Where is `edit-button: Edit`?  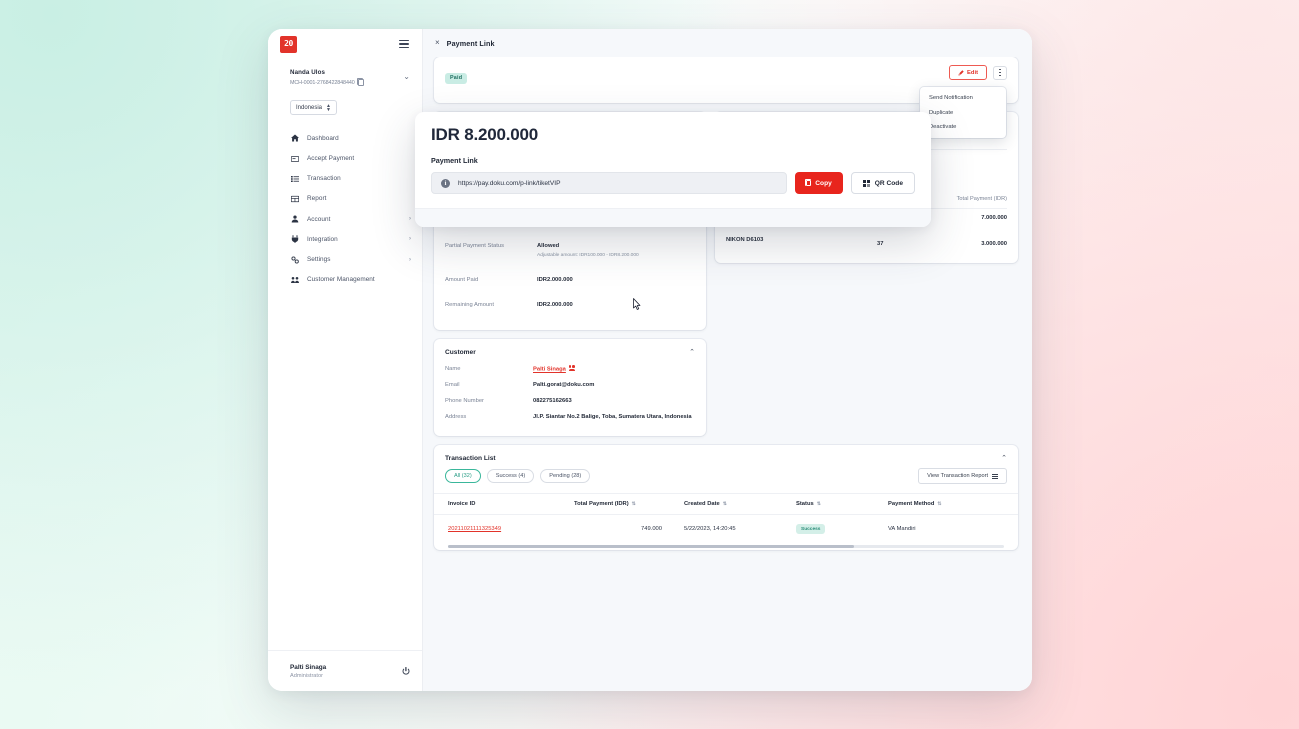
edit-button: Edit is located at coordinates (968, 72).